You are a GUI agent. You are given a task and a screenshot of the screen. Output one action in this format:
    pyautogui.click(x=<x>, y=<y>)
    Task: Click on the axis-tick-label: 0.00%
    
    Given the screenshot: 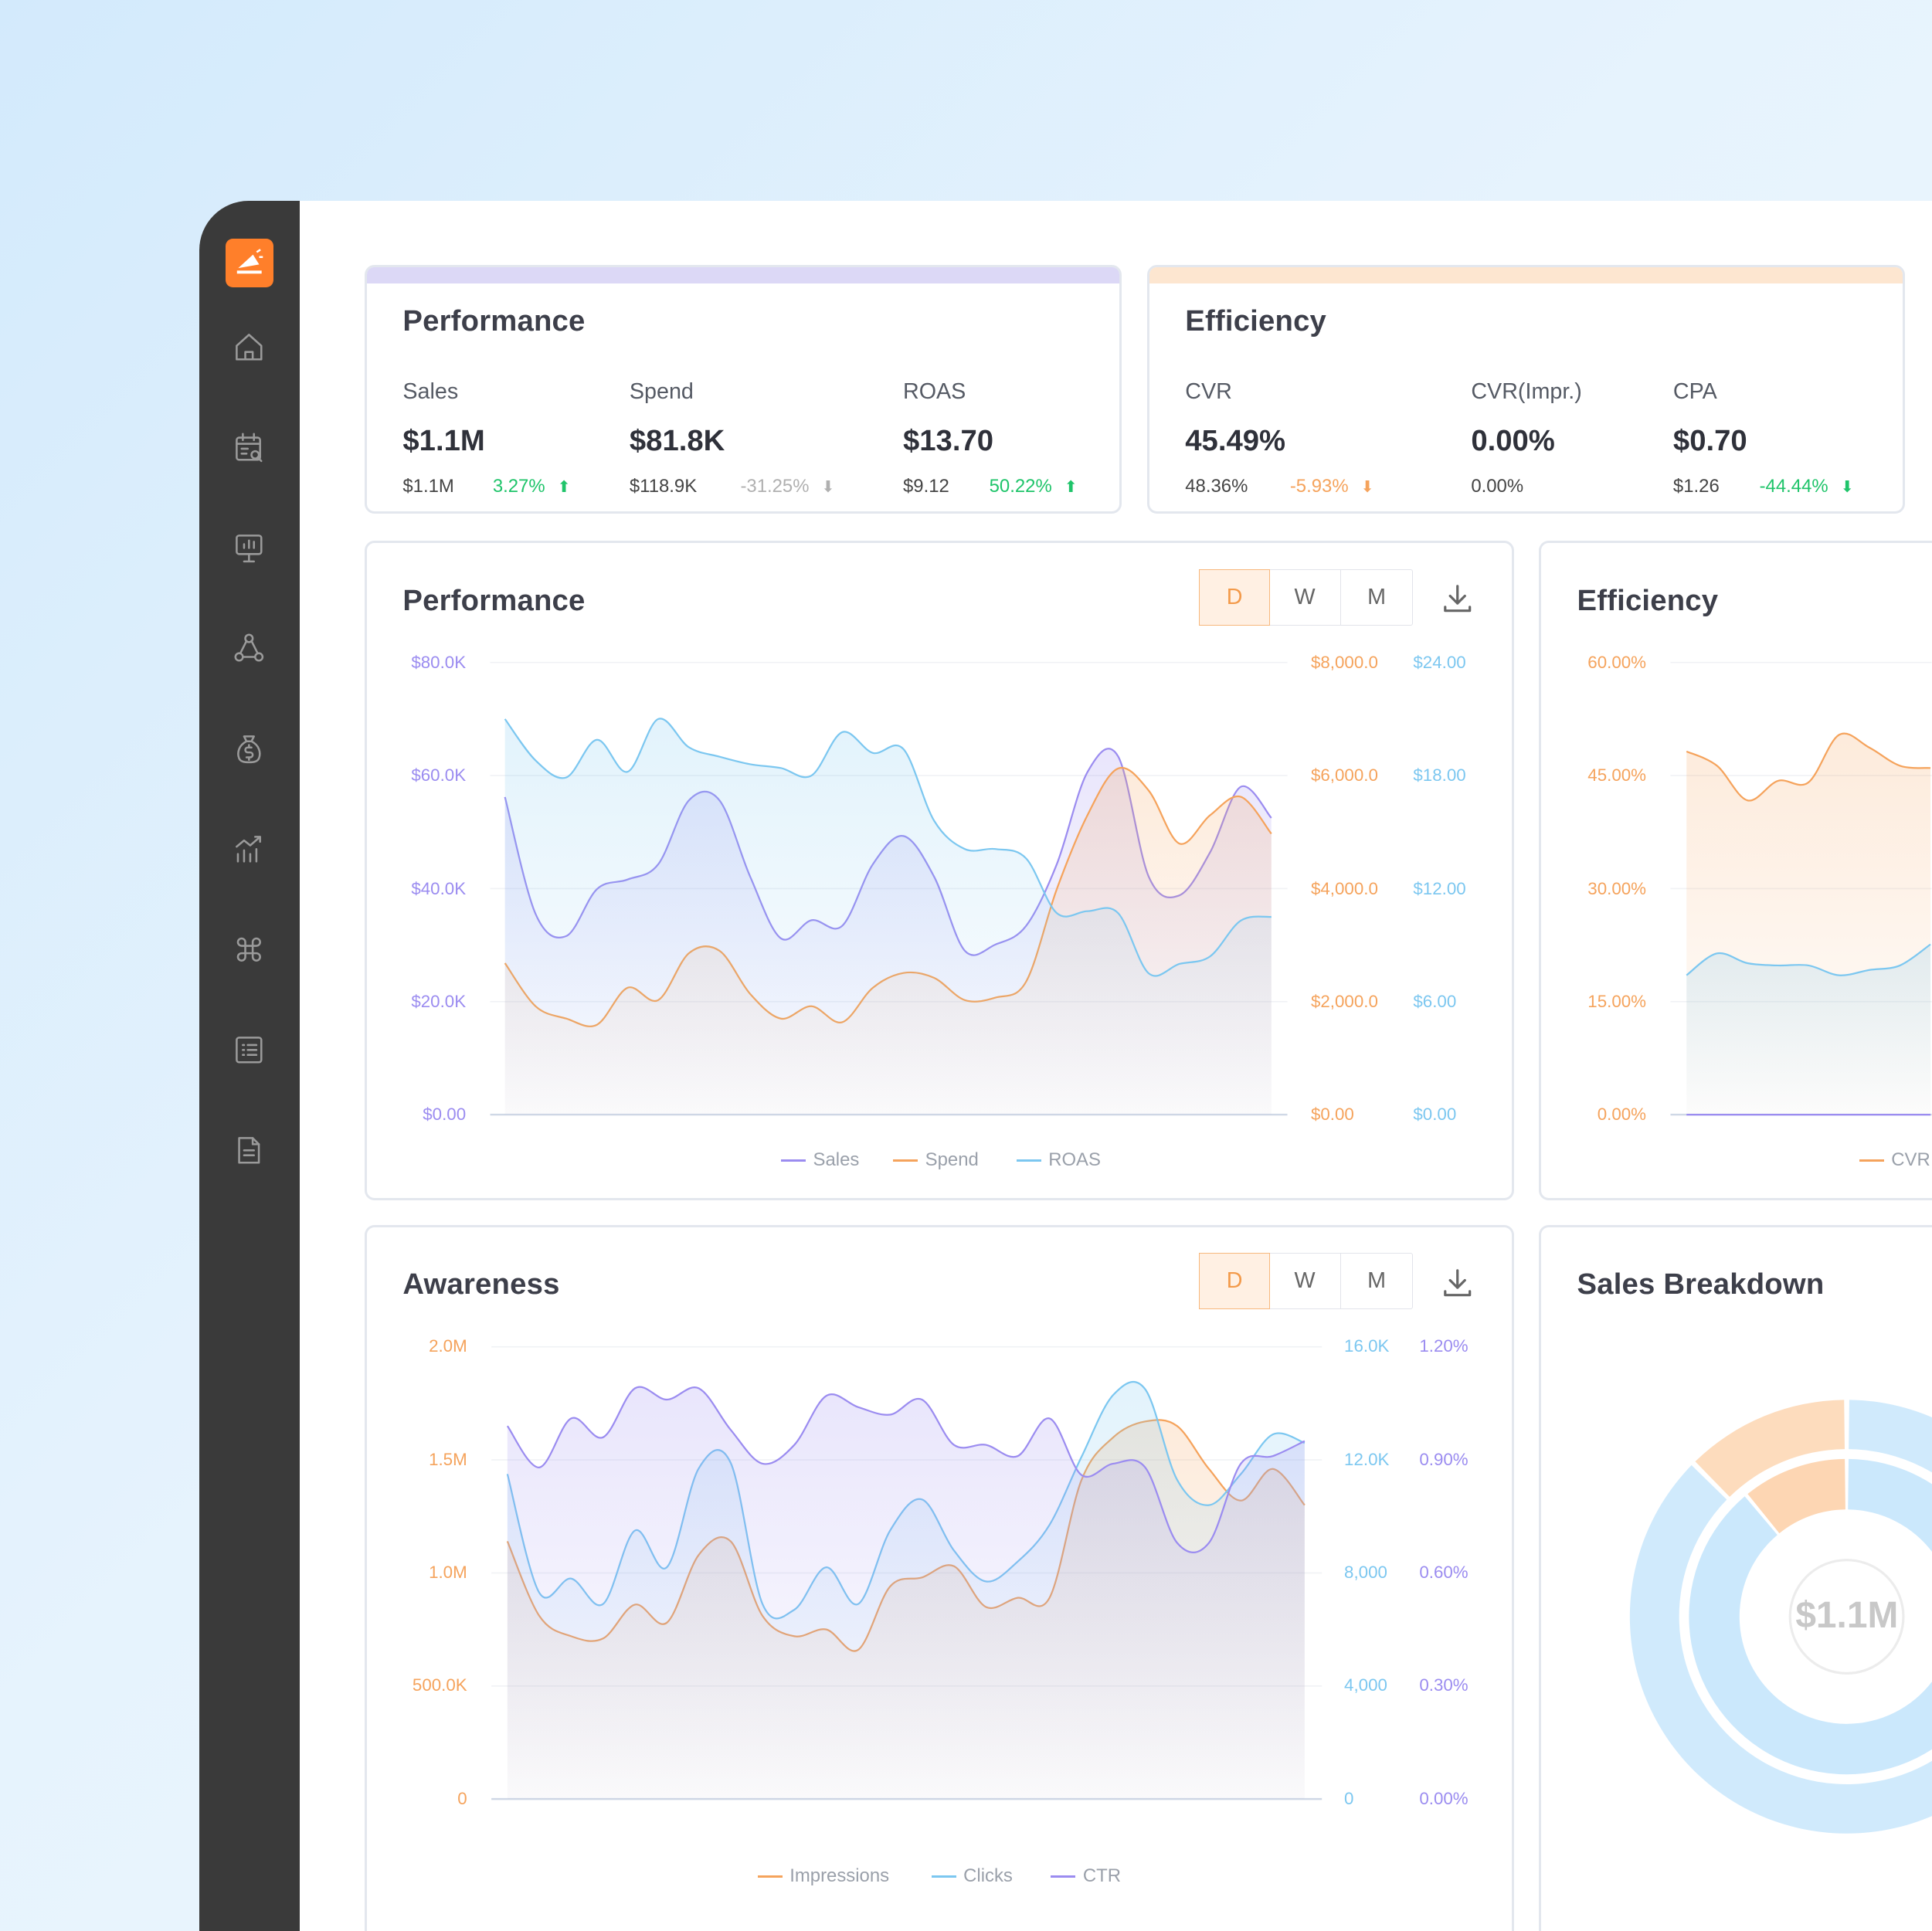 What is the action you would take?
    pyautogui.click(x=1444, y=1798)
    